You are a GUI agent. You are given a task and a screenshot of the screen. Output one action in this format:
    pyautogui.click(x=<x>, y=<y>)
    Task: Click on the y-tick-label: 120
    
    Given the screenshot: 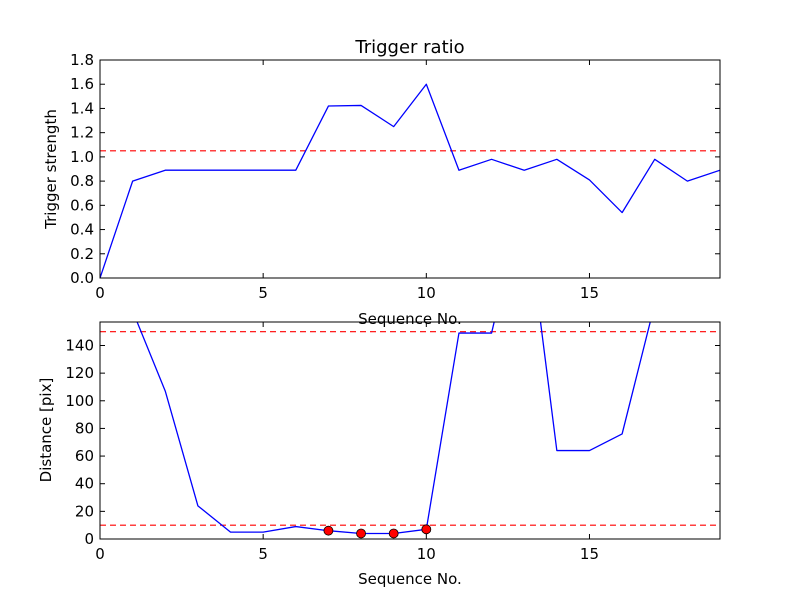 What is the action you would take?
    pyautogui.click(x=79, y=373)
    